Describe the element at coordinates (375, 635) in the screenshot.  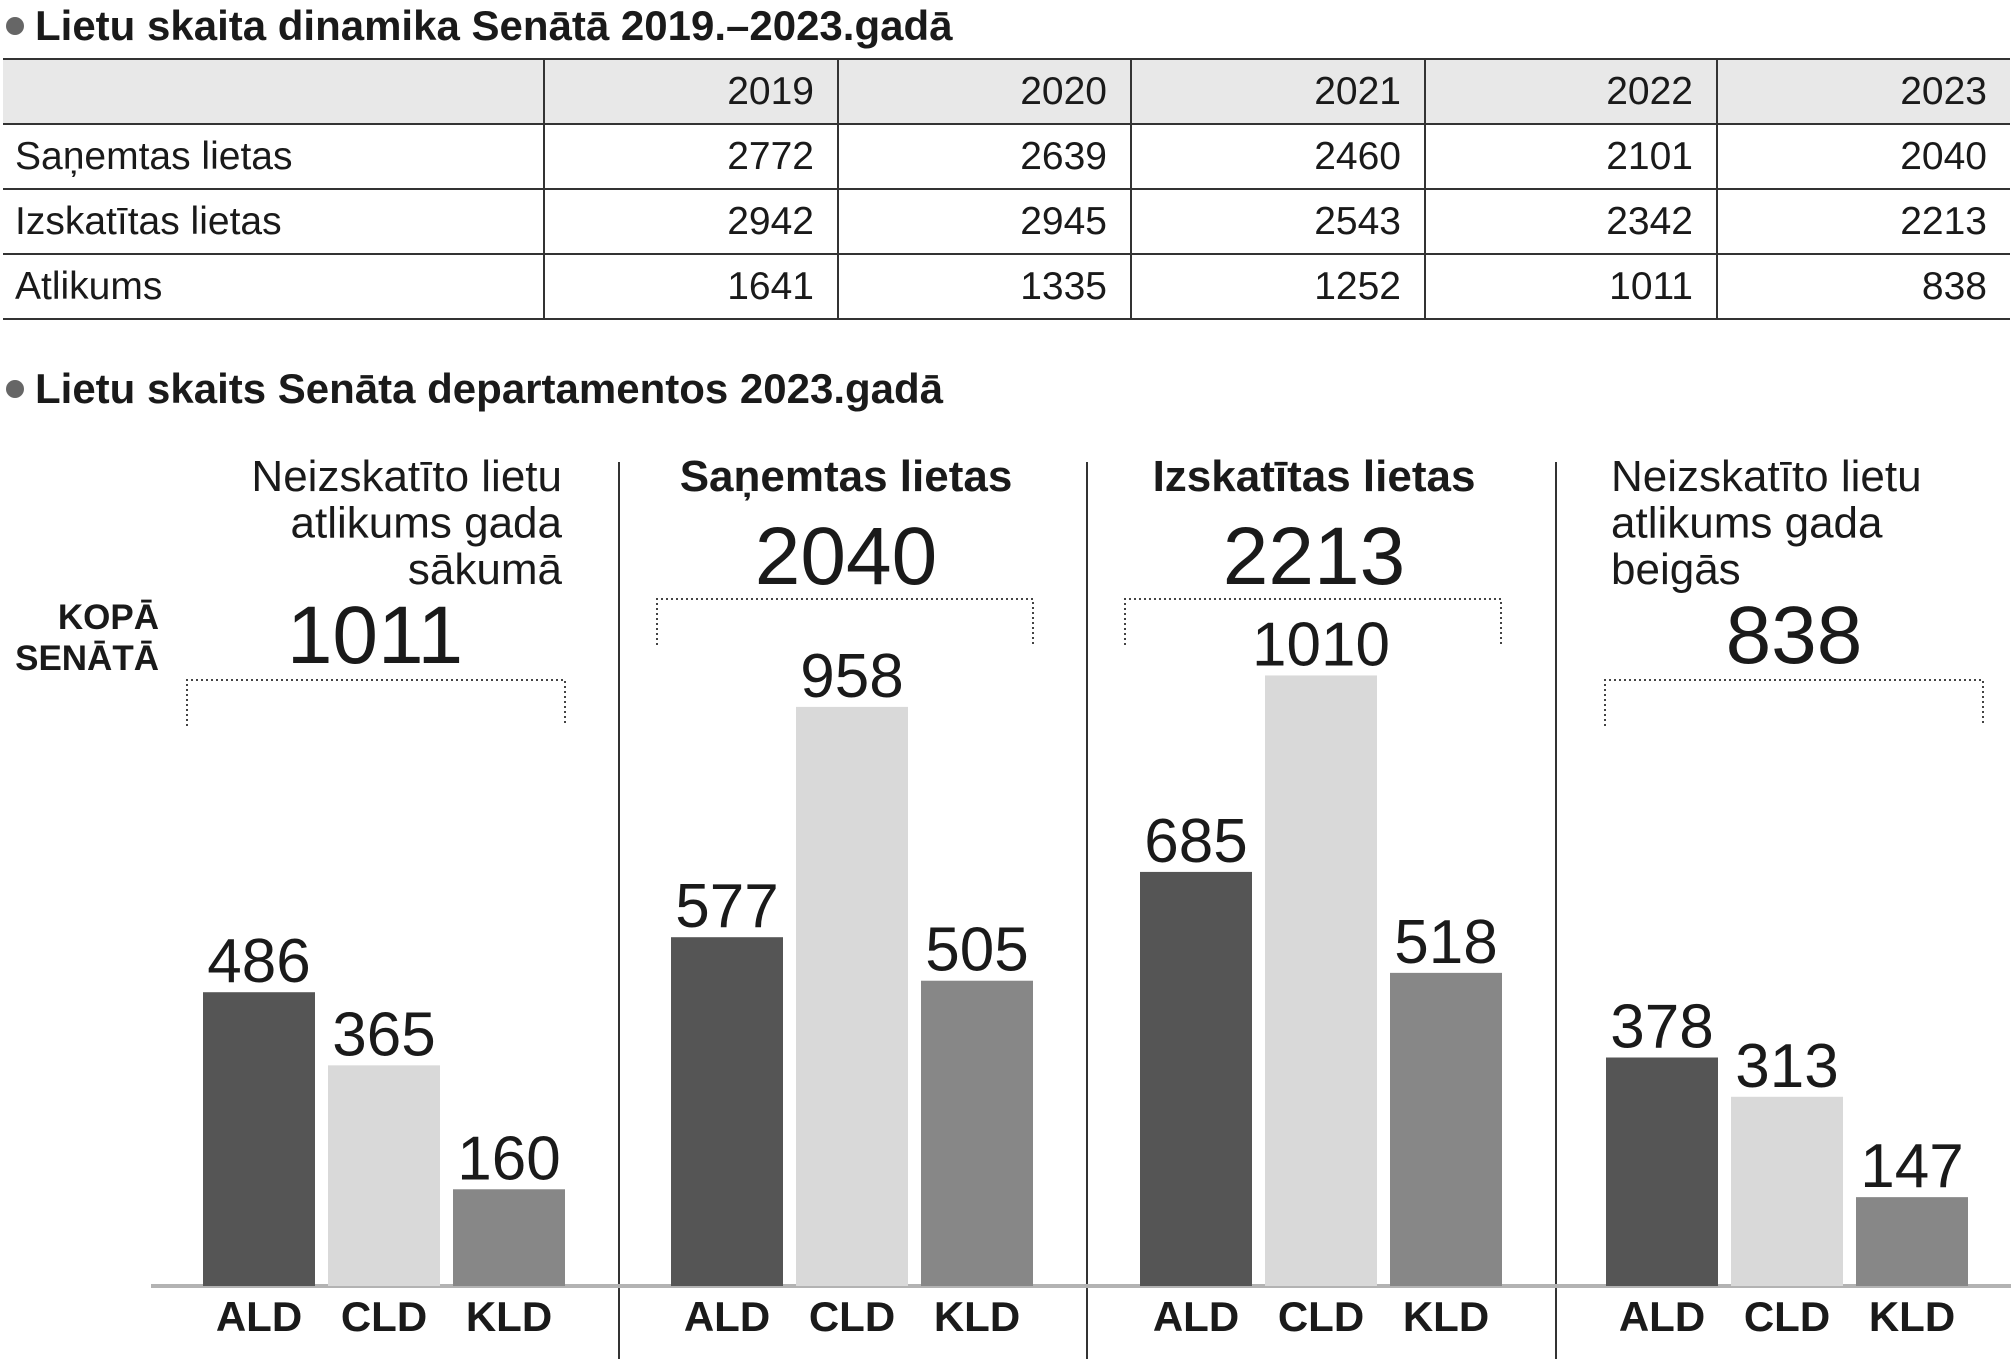
I see `panel-total-value: 1011` at that location.